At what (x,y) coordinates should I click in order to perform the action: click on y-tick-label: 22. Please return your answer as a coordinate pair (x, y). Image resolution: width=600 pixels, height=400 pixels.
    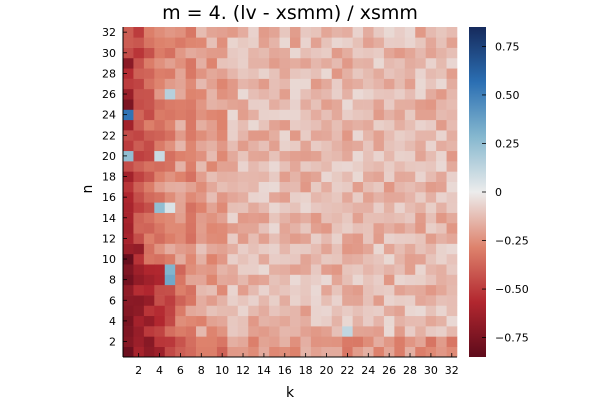
    Looking at the image, I should click on (109, 135).